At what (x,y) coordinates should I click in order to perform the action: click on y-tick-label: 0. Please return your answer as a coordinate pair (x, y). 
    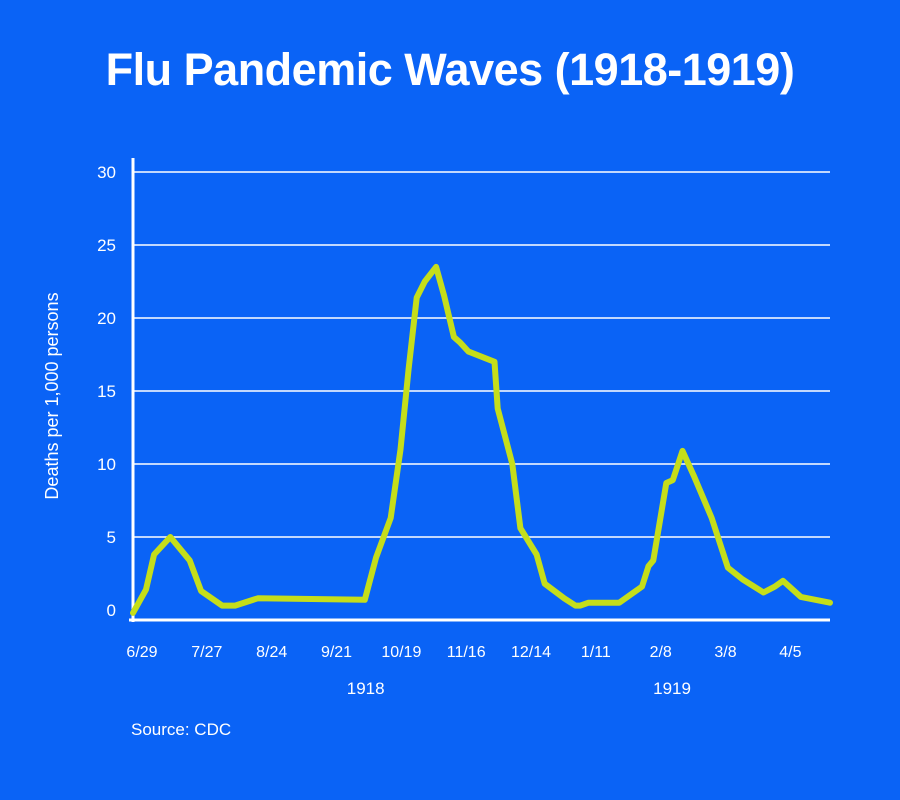
    Looking at the image, I should click on (111, 610).